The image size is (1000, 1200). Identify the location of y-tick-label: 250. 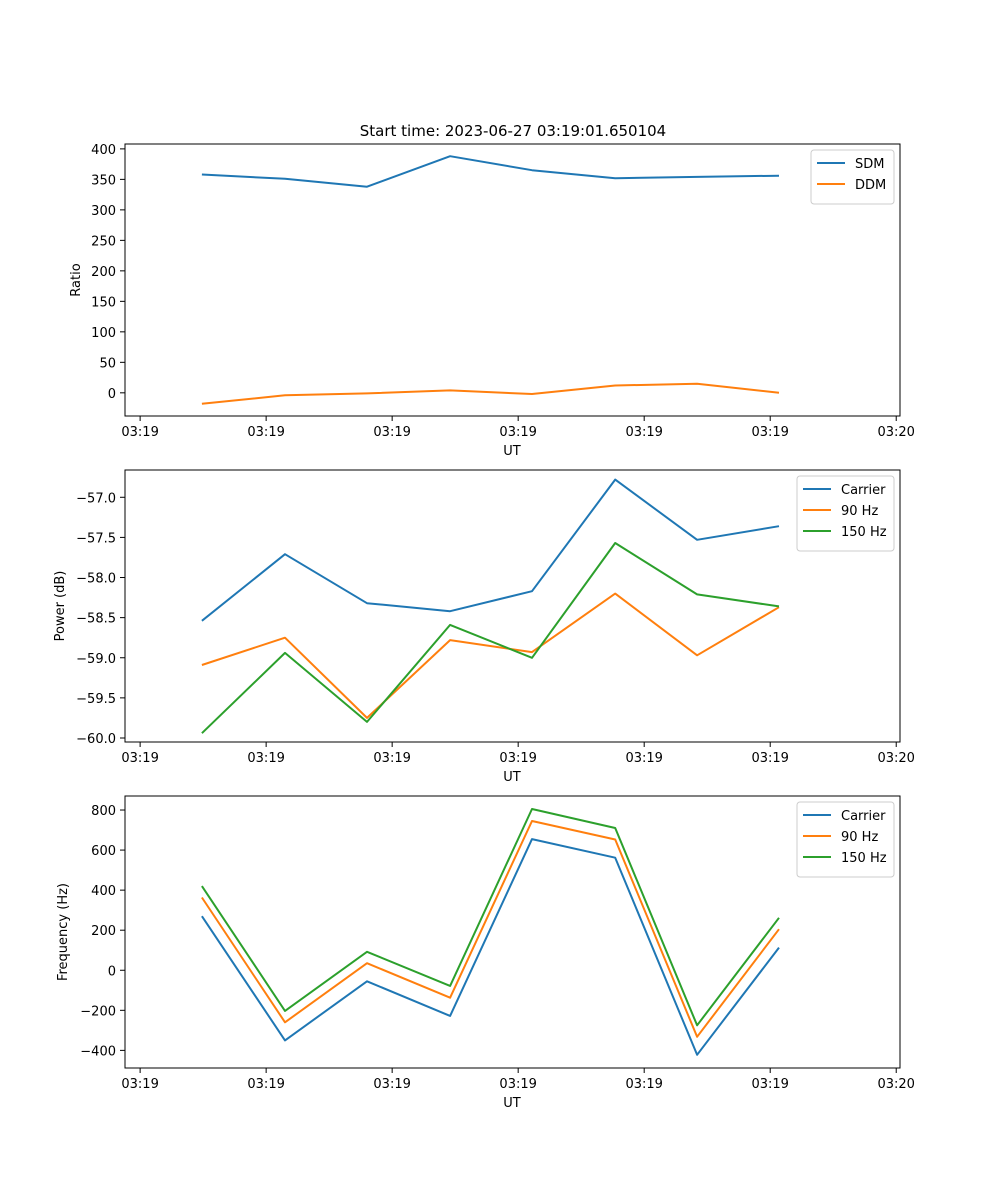
(103, 241).